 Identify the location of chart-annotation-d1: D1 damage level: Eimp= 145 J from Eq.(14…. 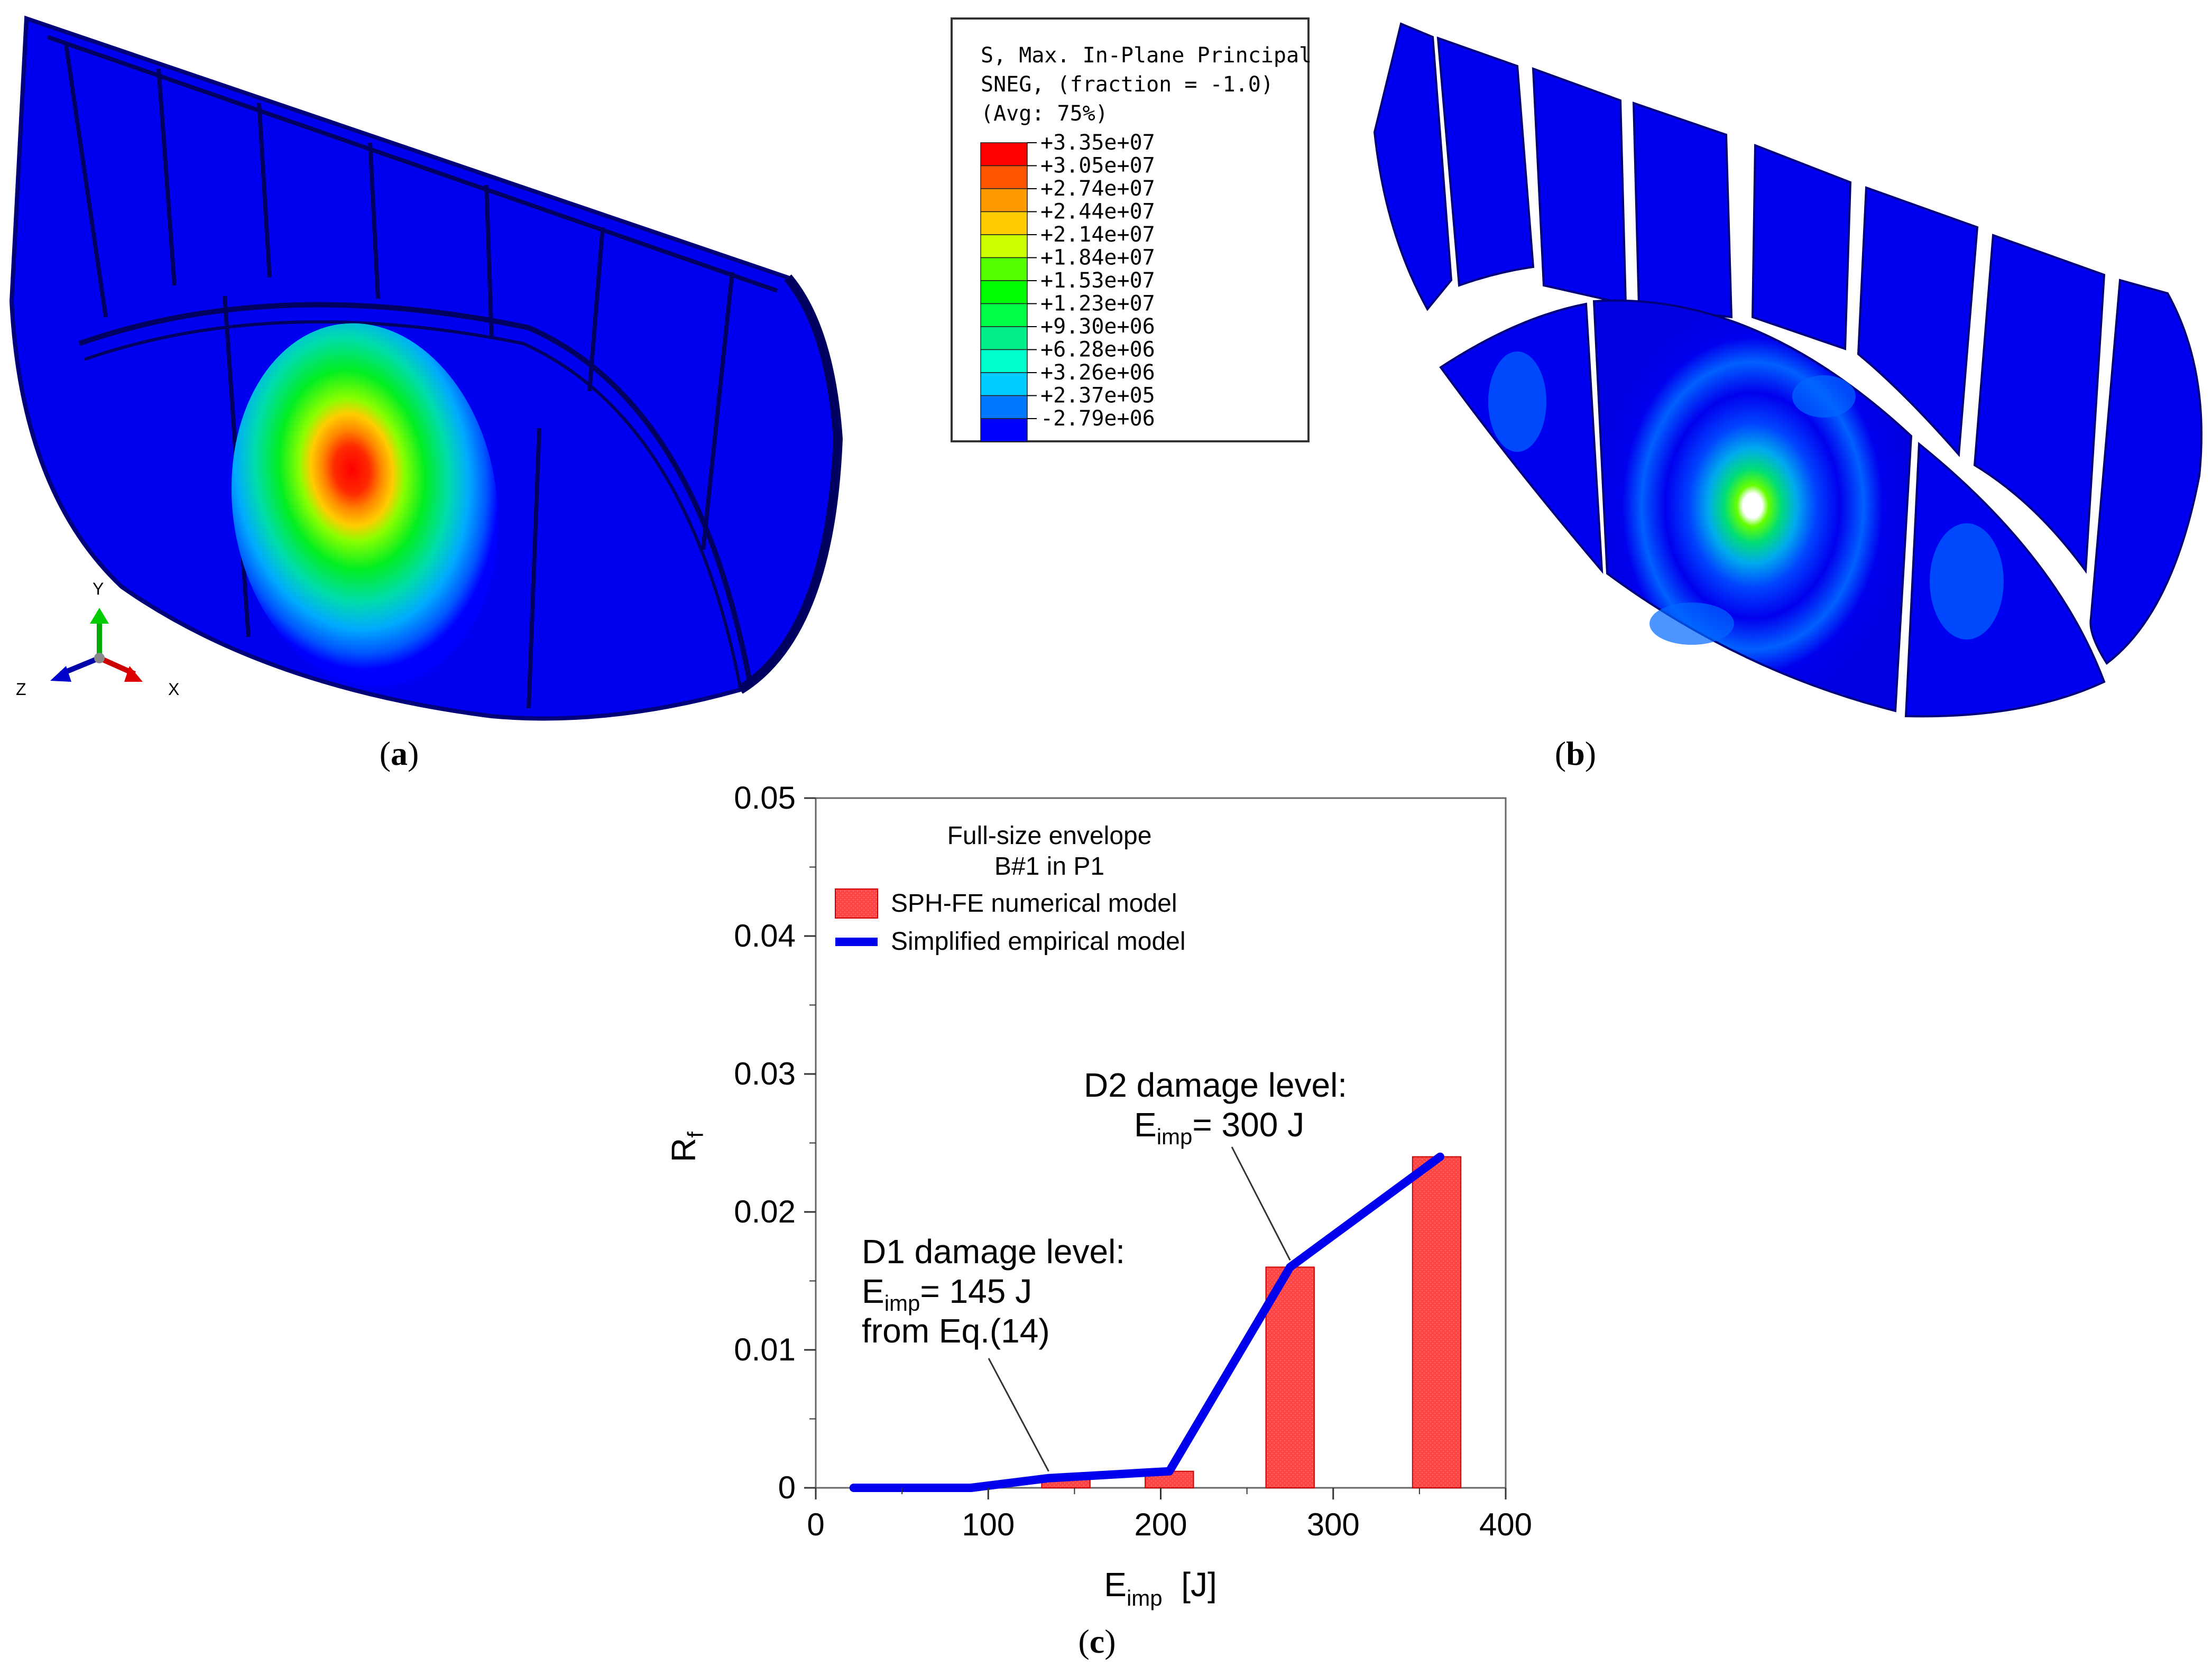
(993, 1352).